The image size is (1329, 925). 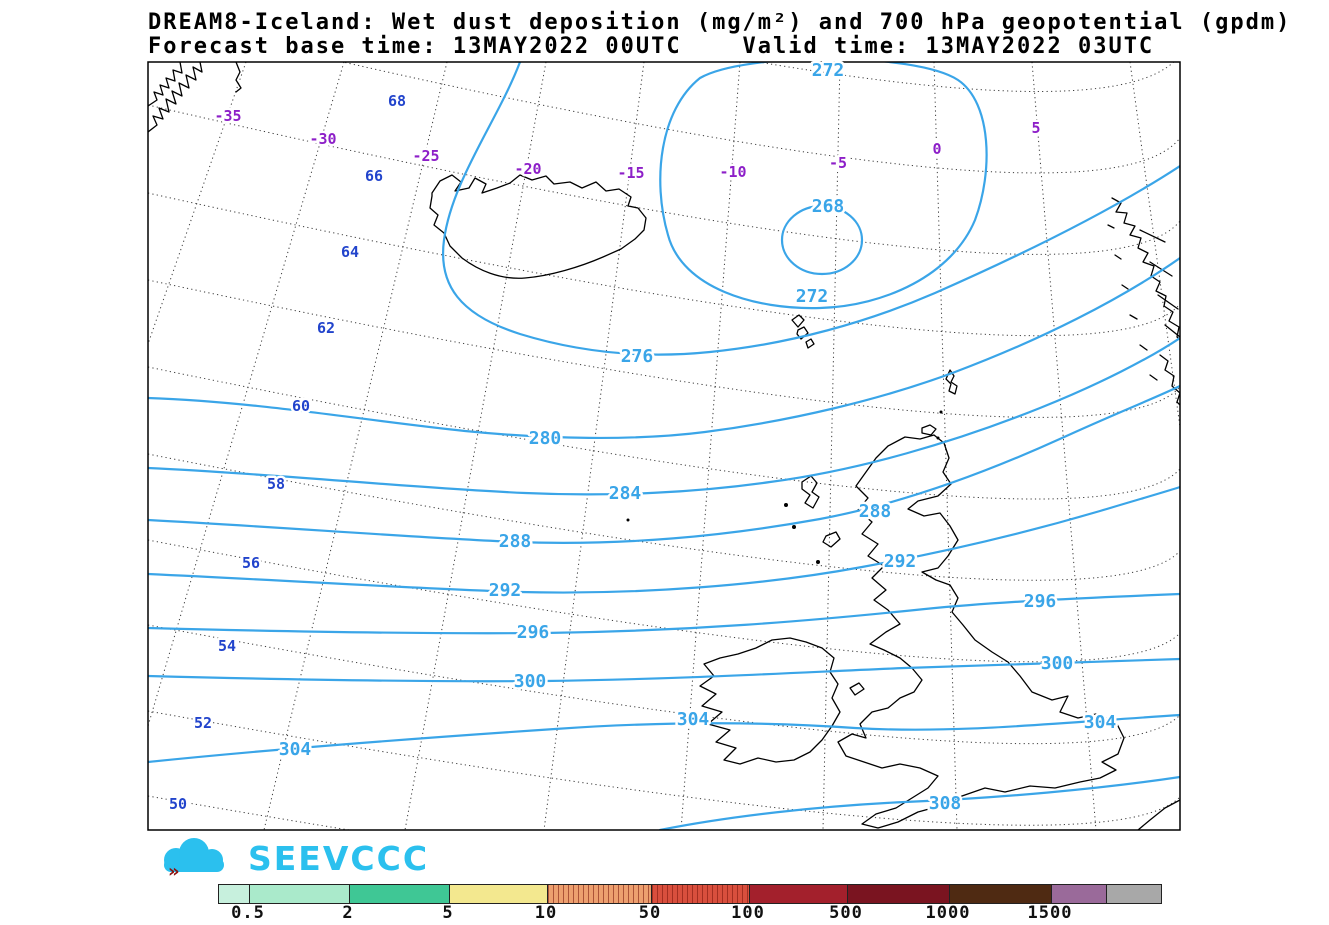 What do you see at coordinates (846, 913) in the screenshot?
I see `colorbar-label: 500` at bounding box center [846, 913].